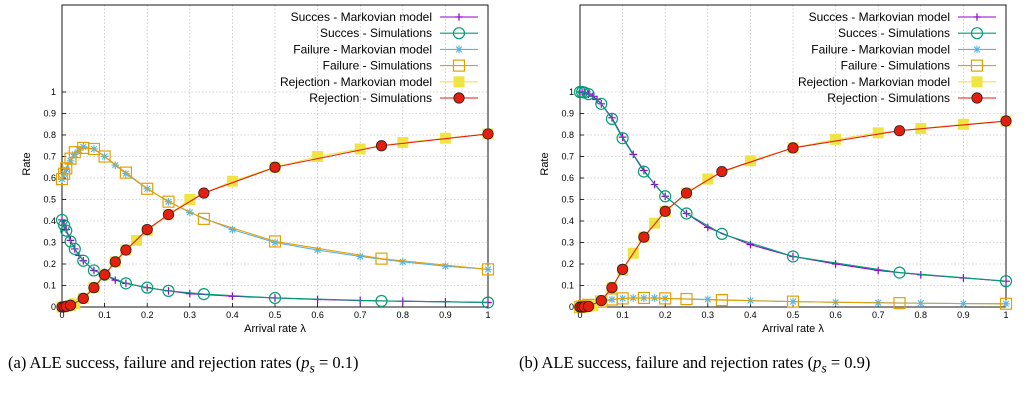 The height and width of the screenshot is (402, 1036). I want to click on legend-label: Succes - Markovian model, so click(879, 17).